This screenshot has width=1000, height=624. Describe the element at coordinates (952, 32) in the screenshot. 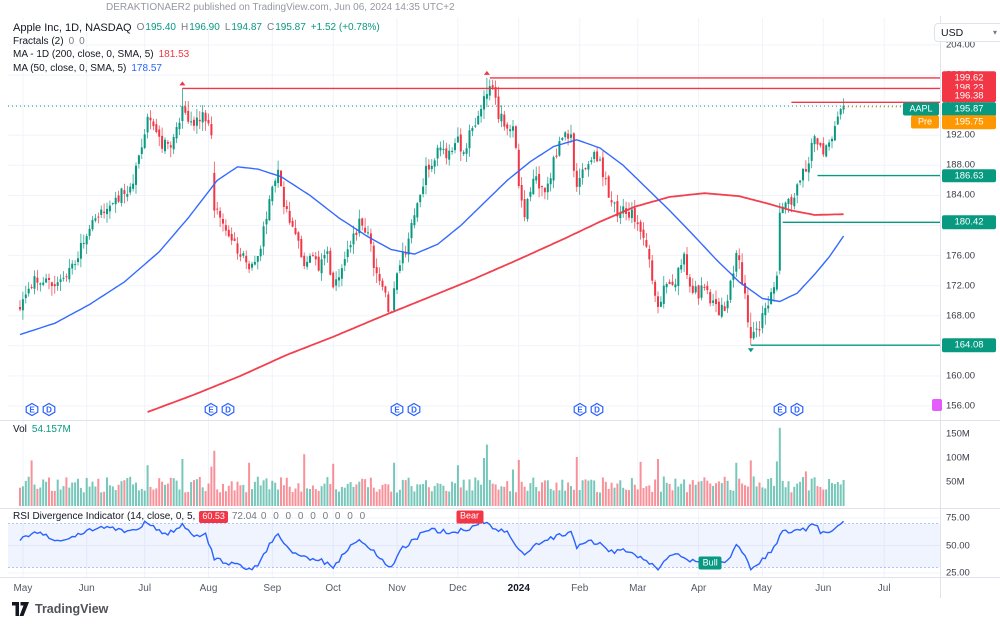

I see `currency-label: USD` at that location.